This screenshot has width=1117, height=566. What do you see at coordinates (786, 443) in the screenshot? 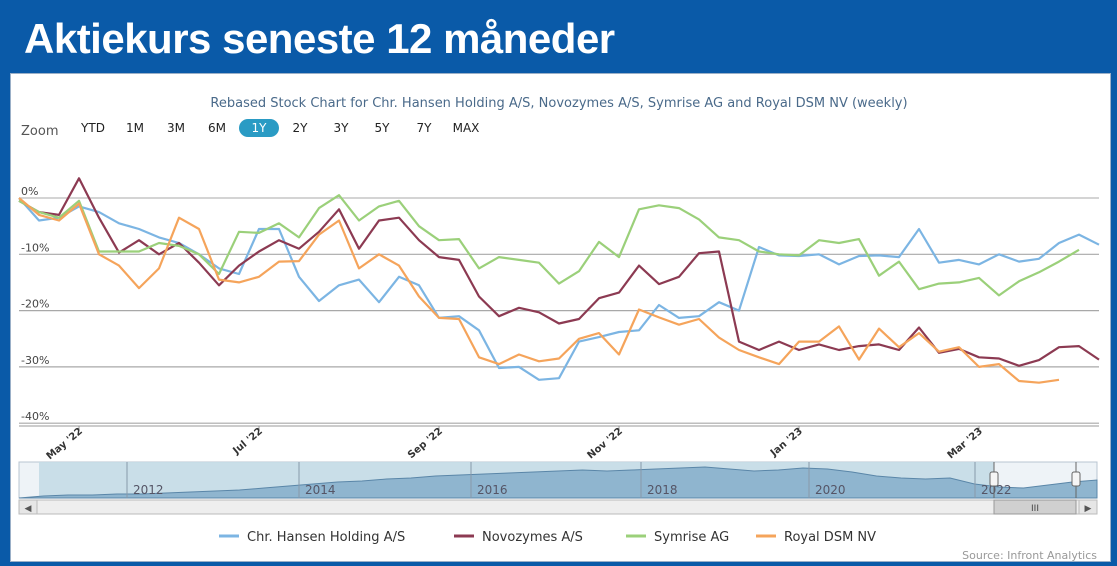
I see `x-tick-label: Jan '23` at bounding box center [786, 443].